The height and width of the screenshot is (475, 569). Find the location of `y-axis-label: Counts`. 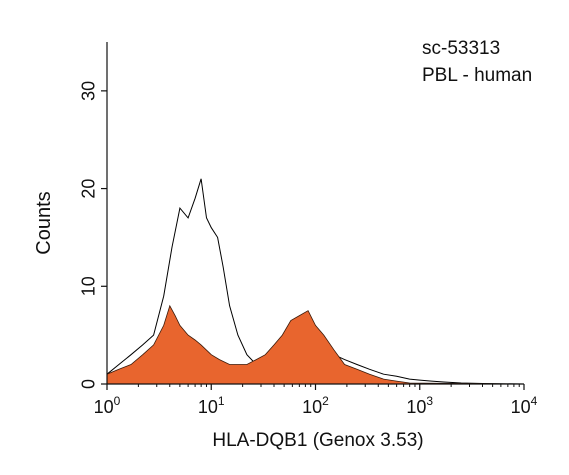

y-axis-label: Counts is located at coordinates (44, 222).